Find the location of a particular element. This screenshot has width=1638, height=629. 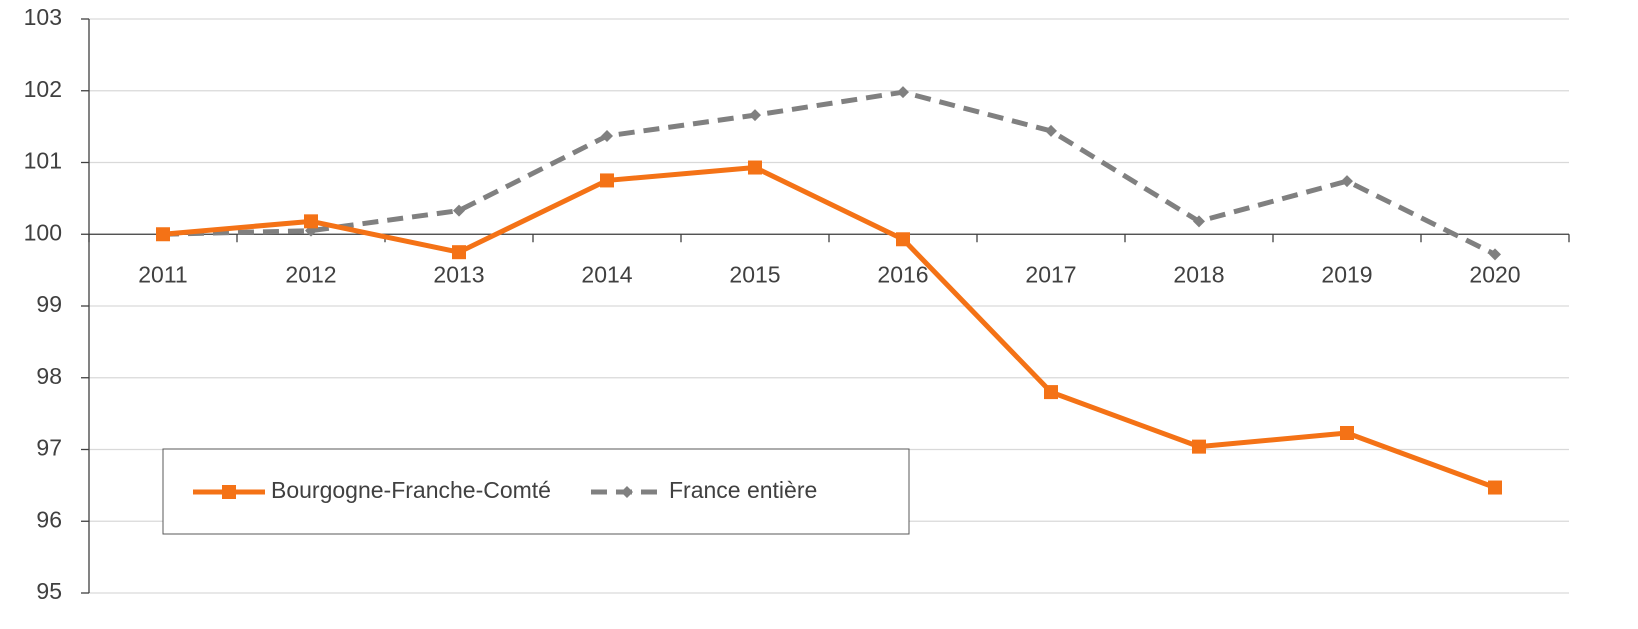

legend: Bourgogne-Franche-Comté France entière is located at coordinates (536, 491).